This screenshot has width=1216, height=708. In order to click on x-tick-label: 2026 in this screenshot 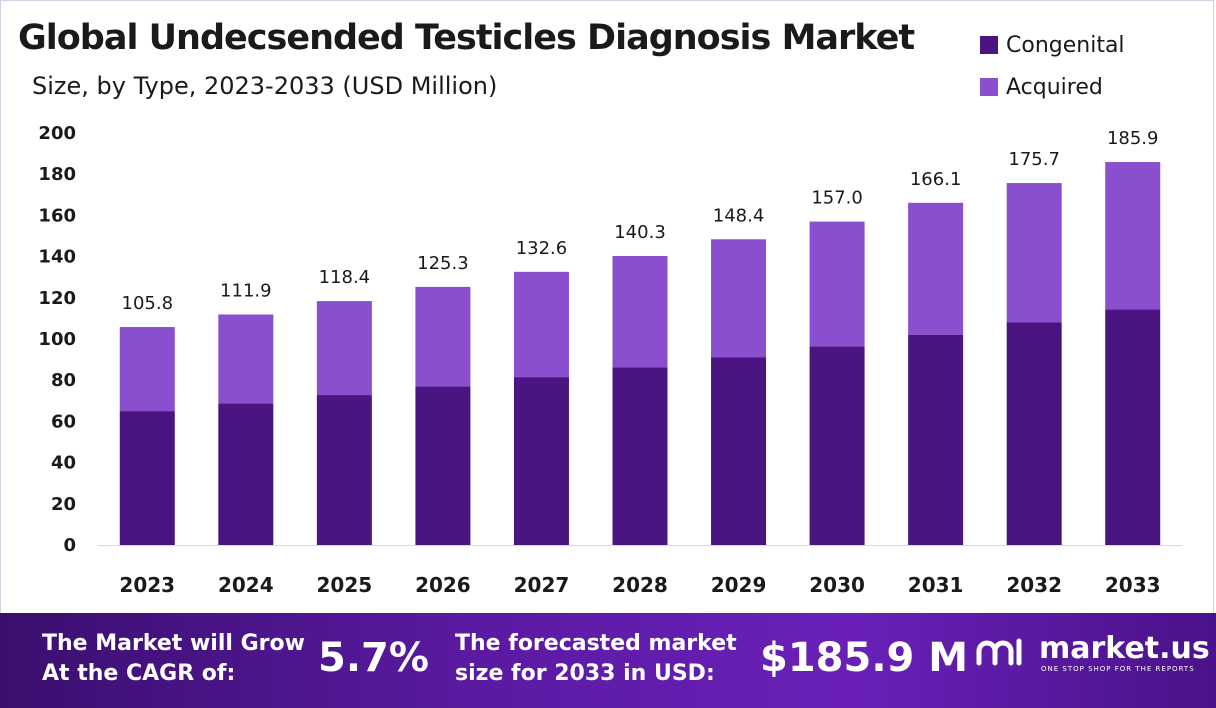, I will do `click(443, 585)`.